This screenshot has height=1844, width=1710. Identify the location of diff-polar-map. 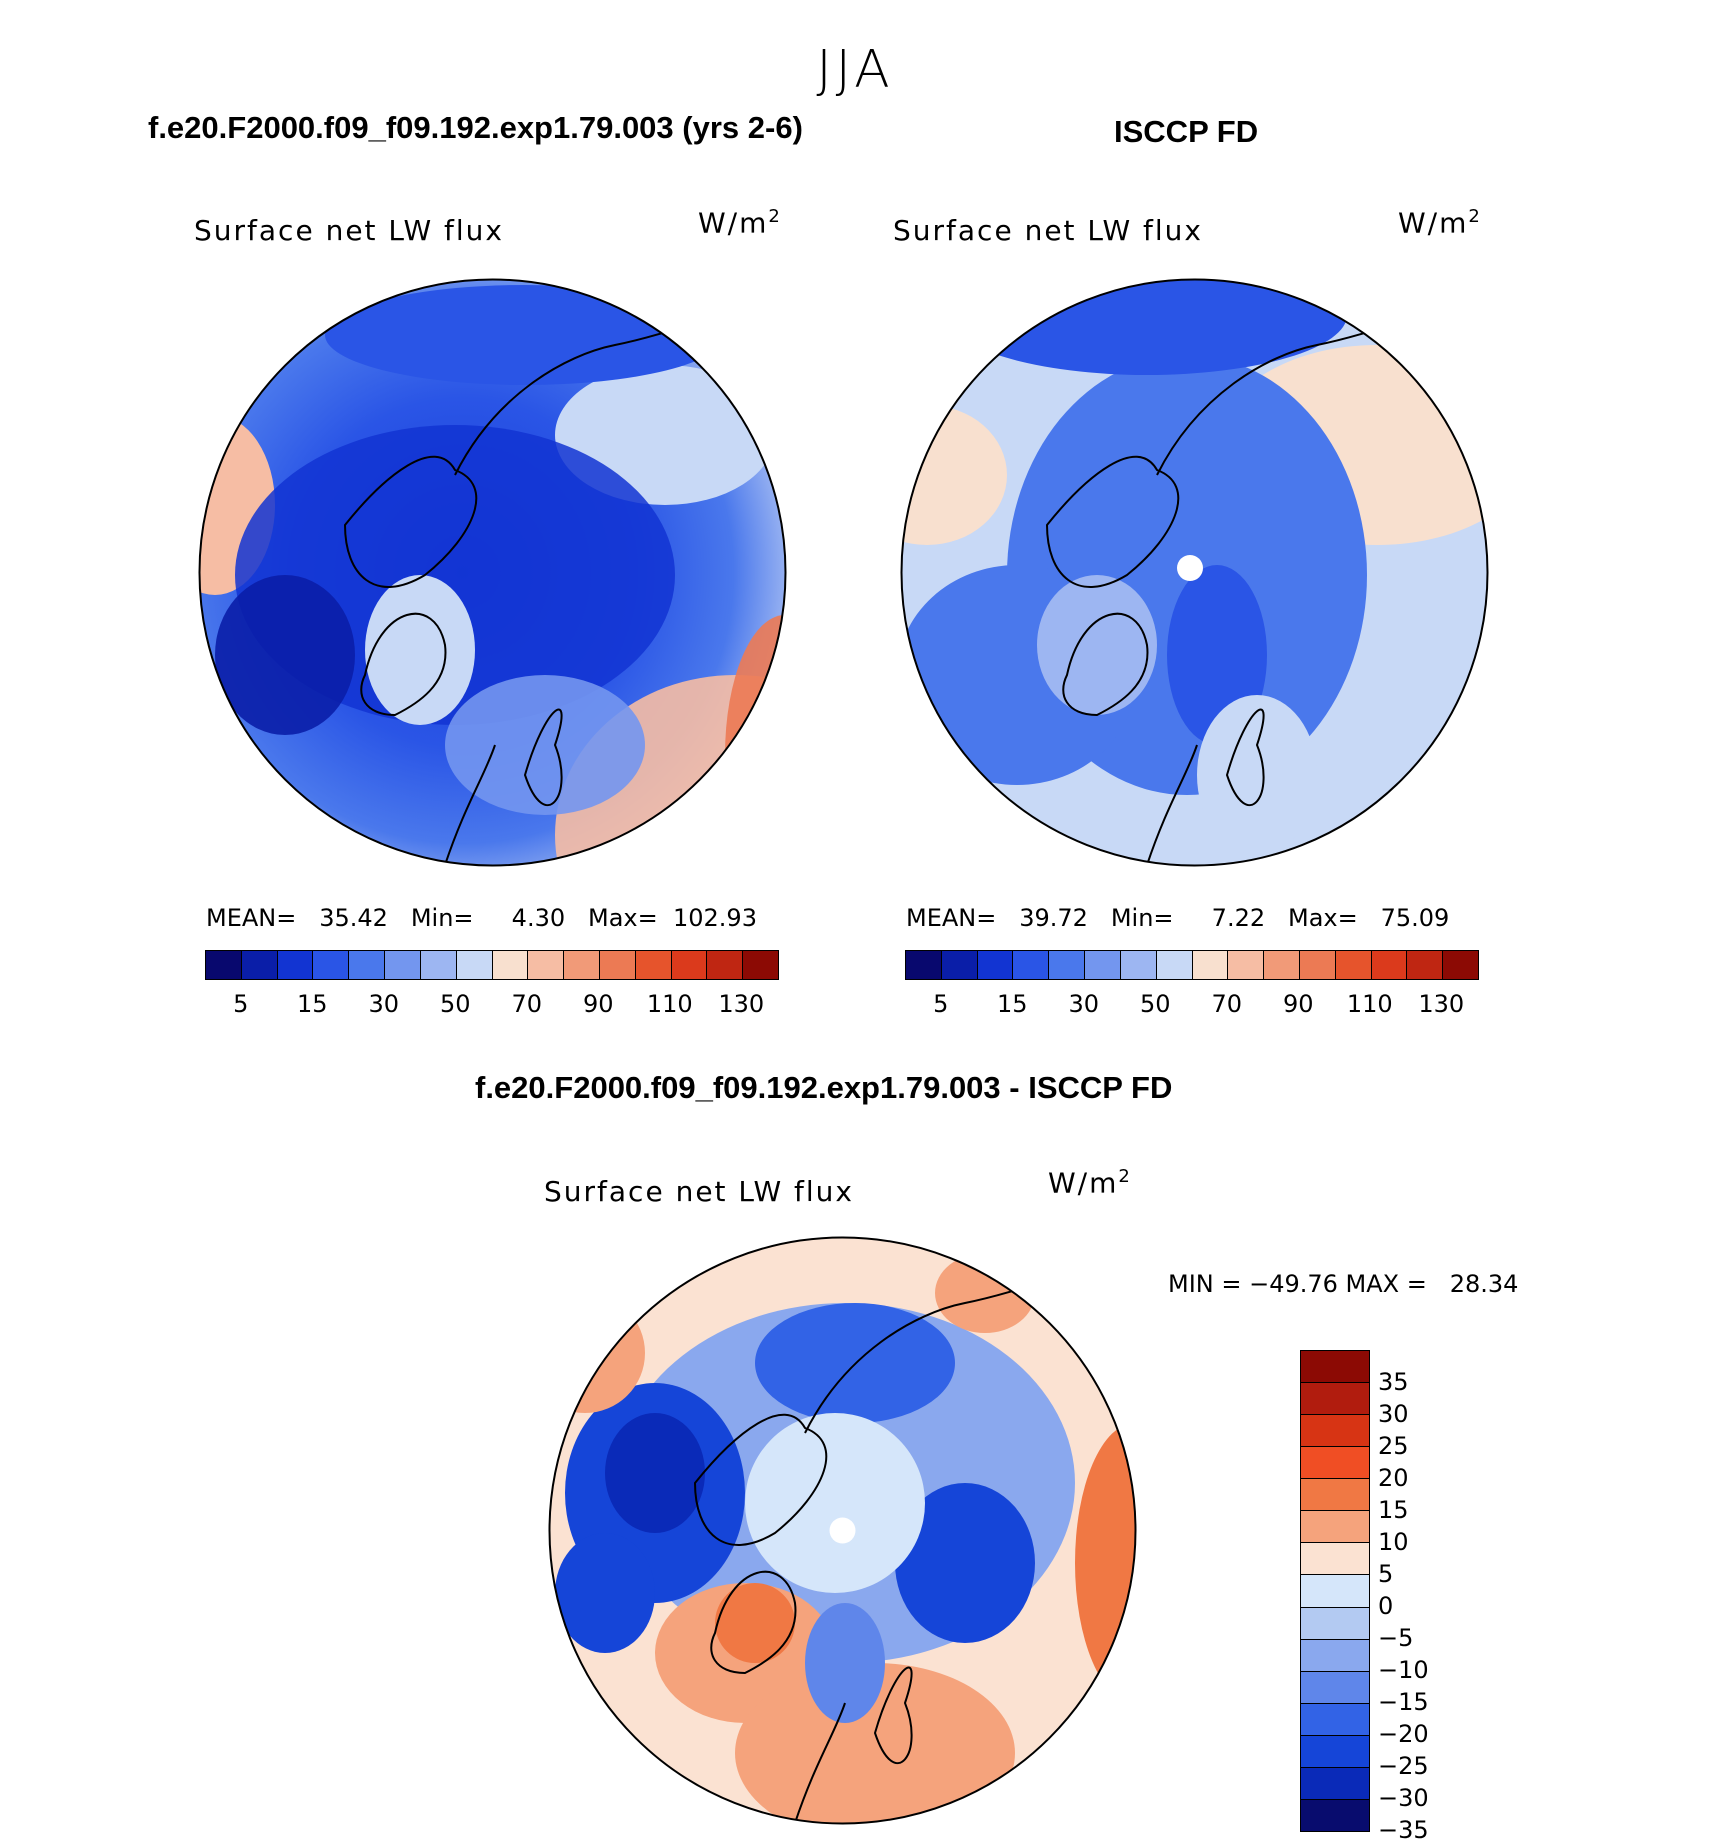
(842, 1530).